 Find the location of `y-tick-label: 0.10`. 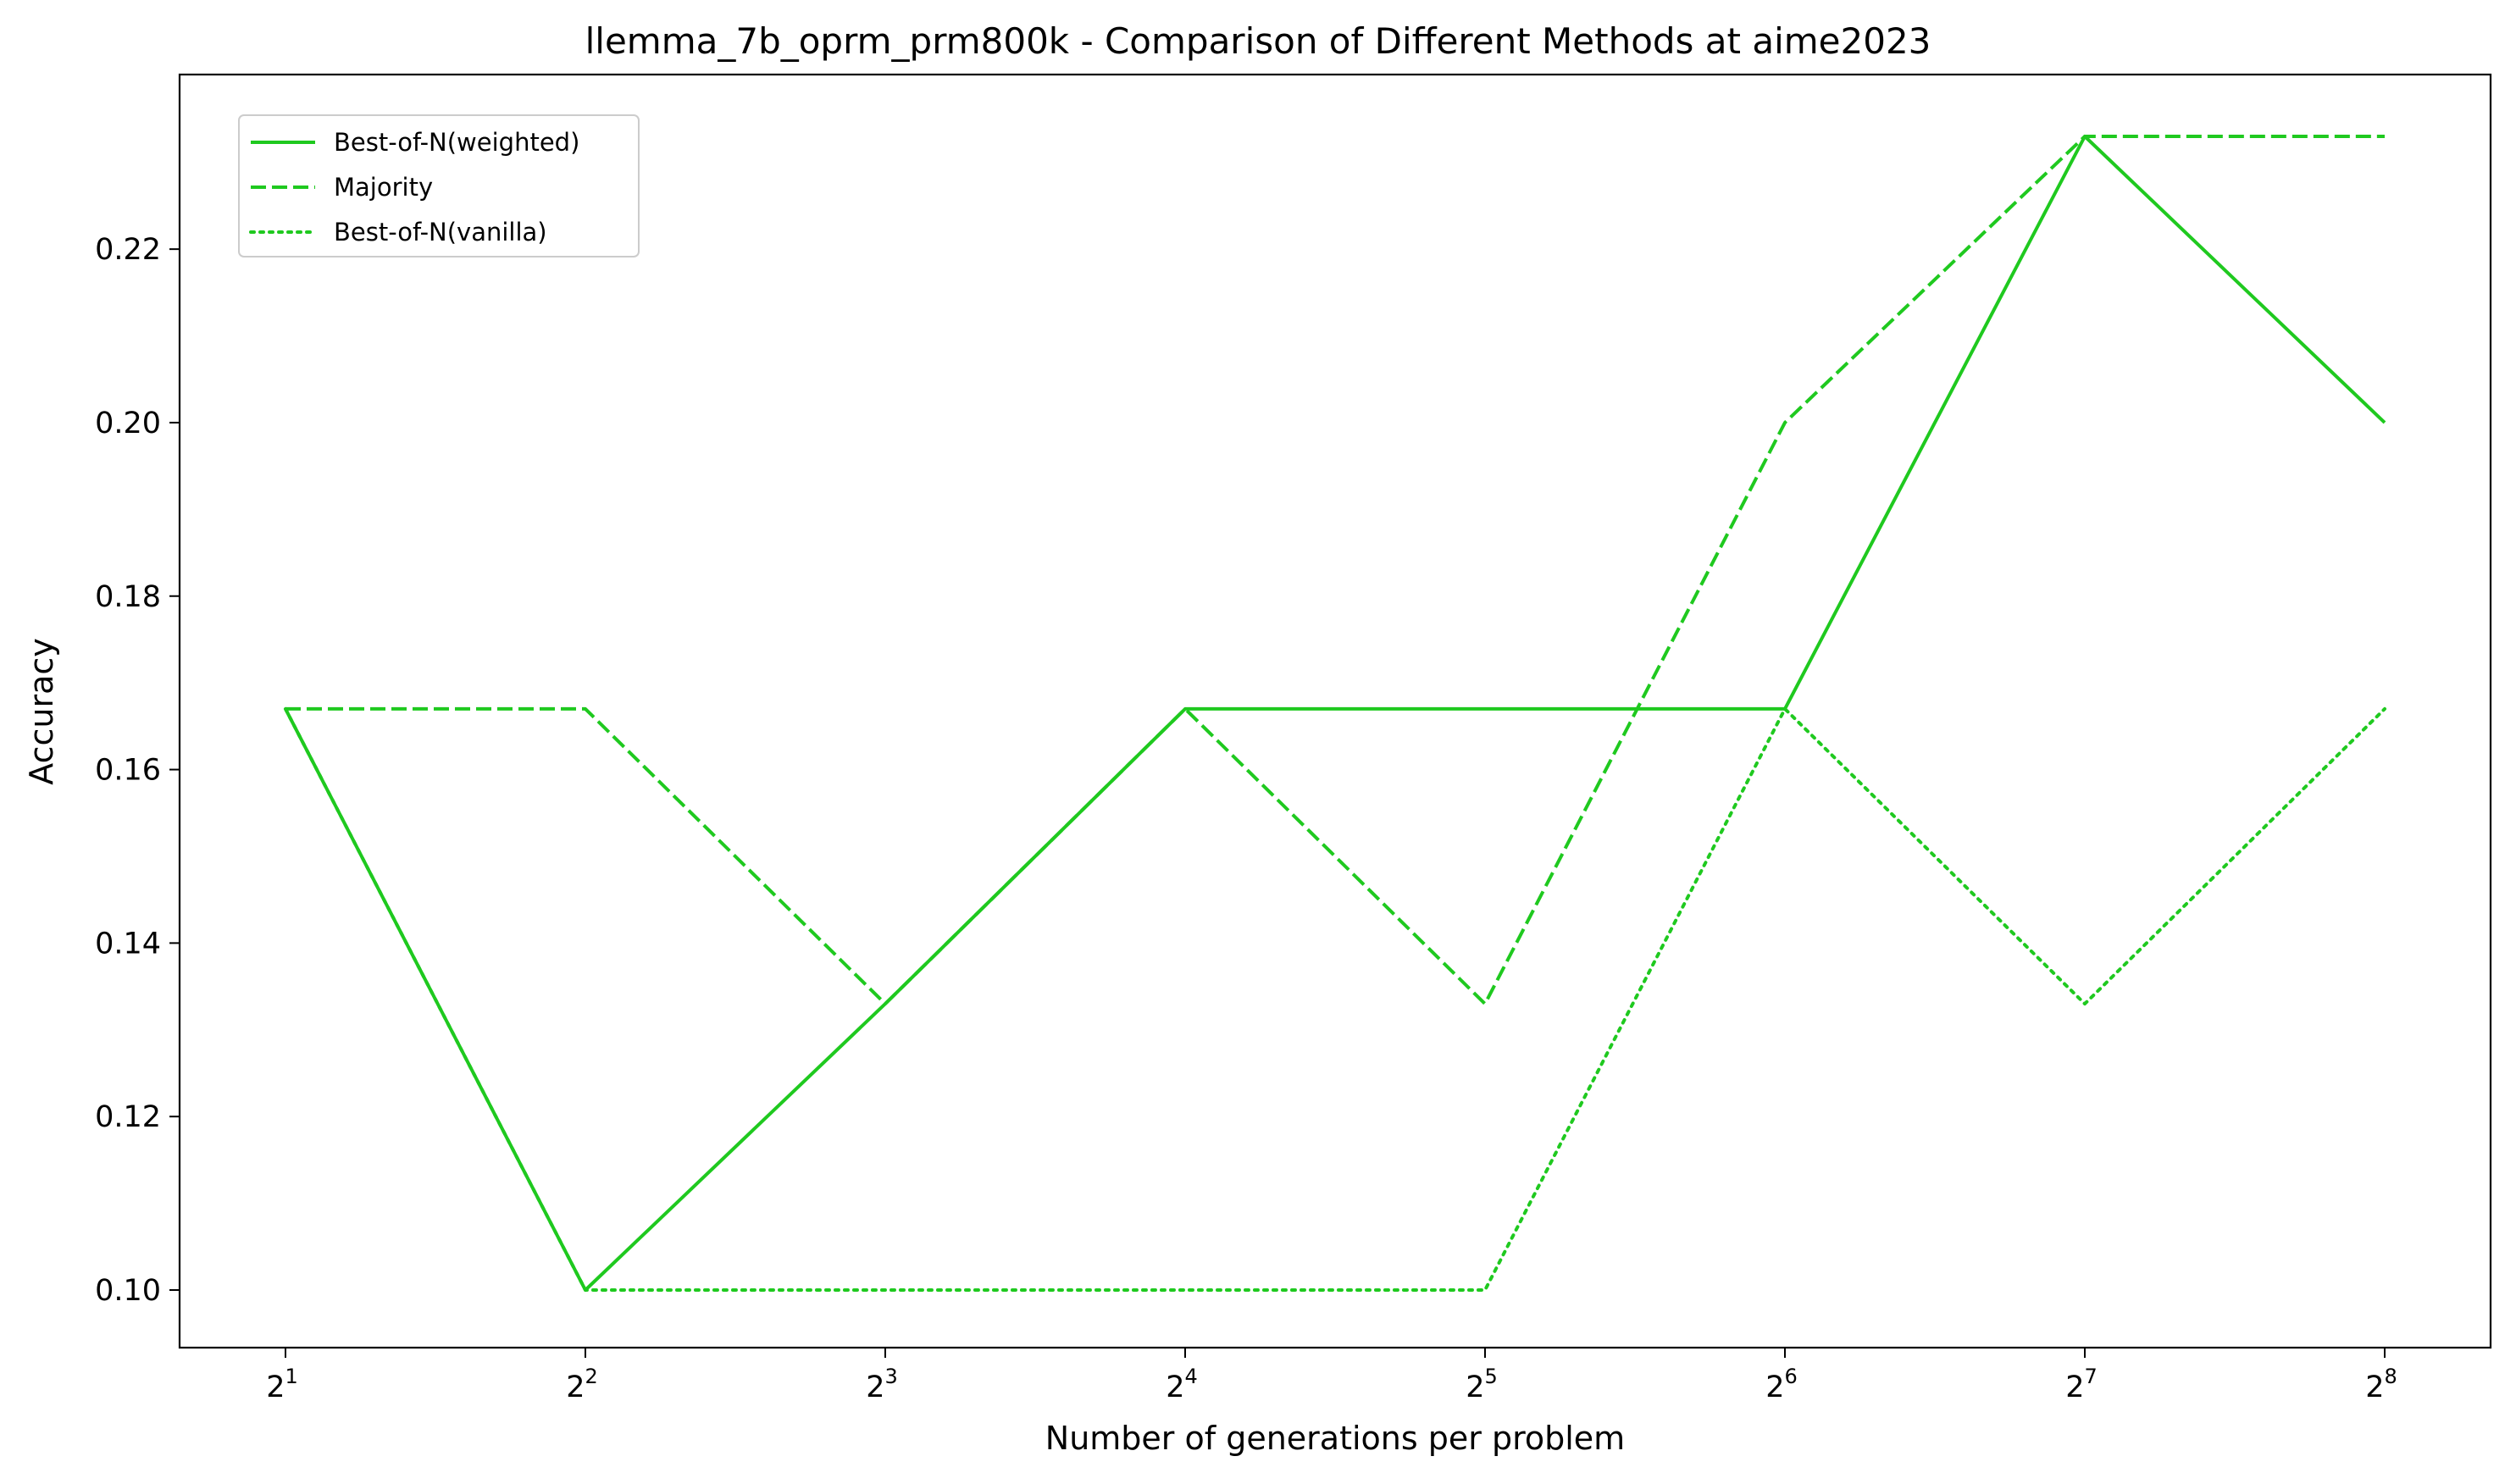

y-tick-label: 0.10 is located at coordinates (128, 1291).